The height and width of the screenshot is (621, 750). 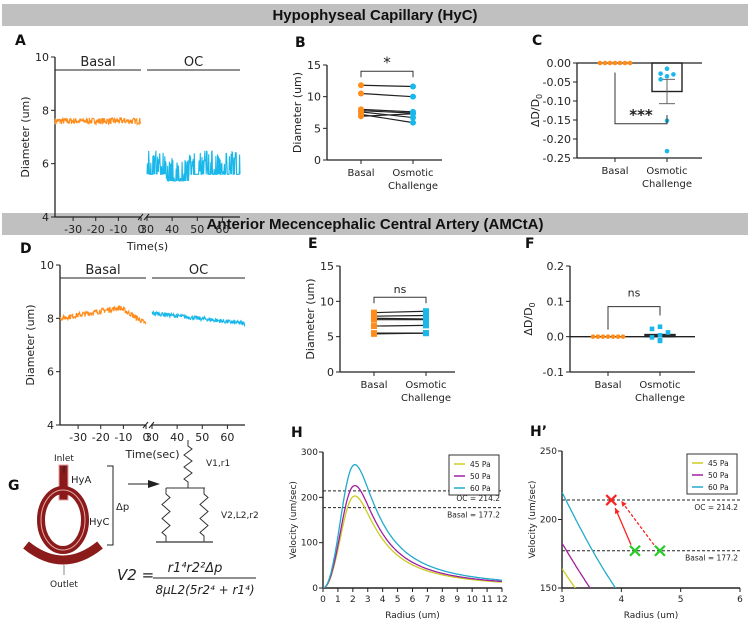 I want to click on dp-bracket, so click(x=110, y=505).